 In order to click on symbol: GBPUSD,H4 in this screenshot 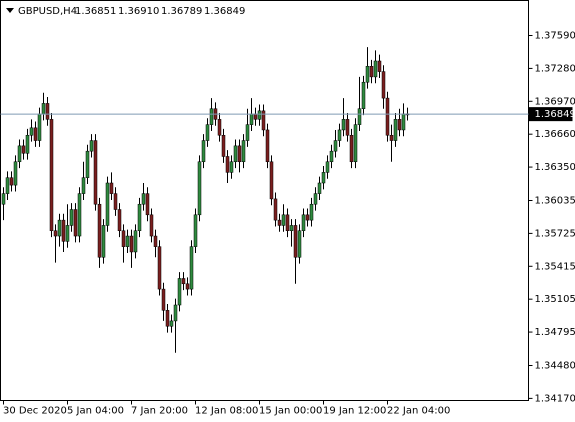, I will do `click(47, 11)`.